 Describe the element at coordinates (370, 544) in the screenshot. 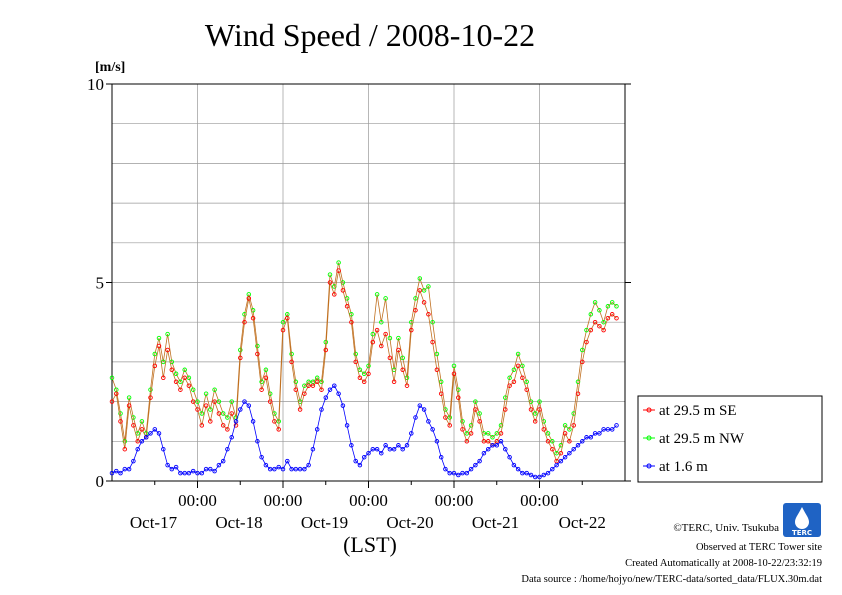

I see `x-axis-label: (LST)` at that location.